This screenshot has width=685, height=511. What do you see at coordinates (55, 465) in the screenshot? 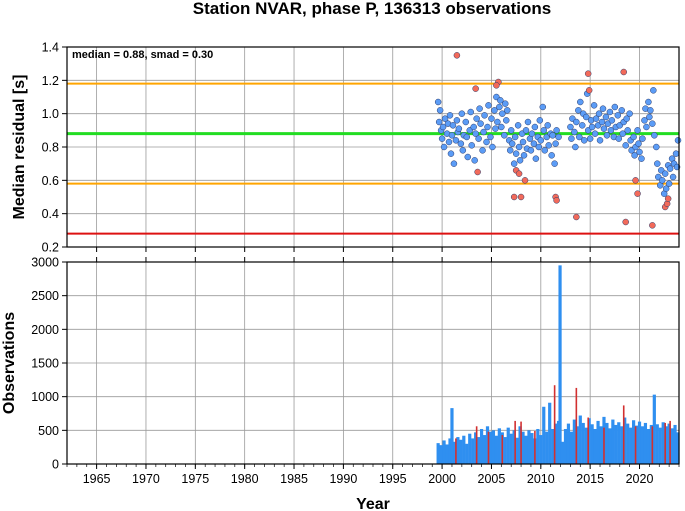
I see `bottom-y-tick-label: 0` at bounding box center [55, 465].